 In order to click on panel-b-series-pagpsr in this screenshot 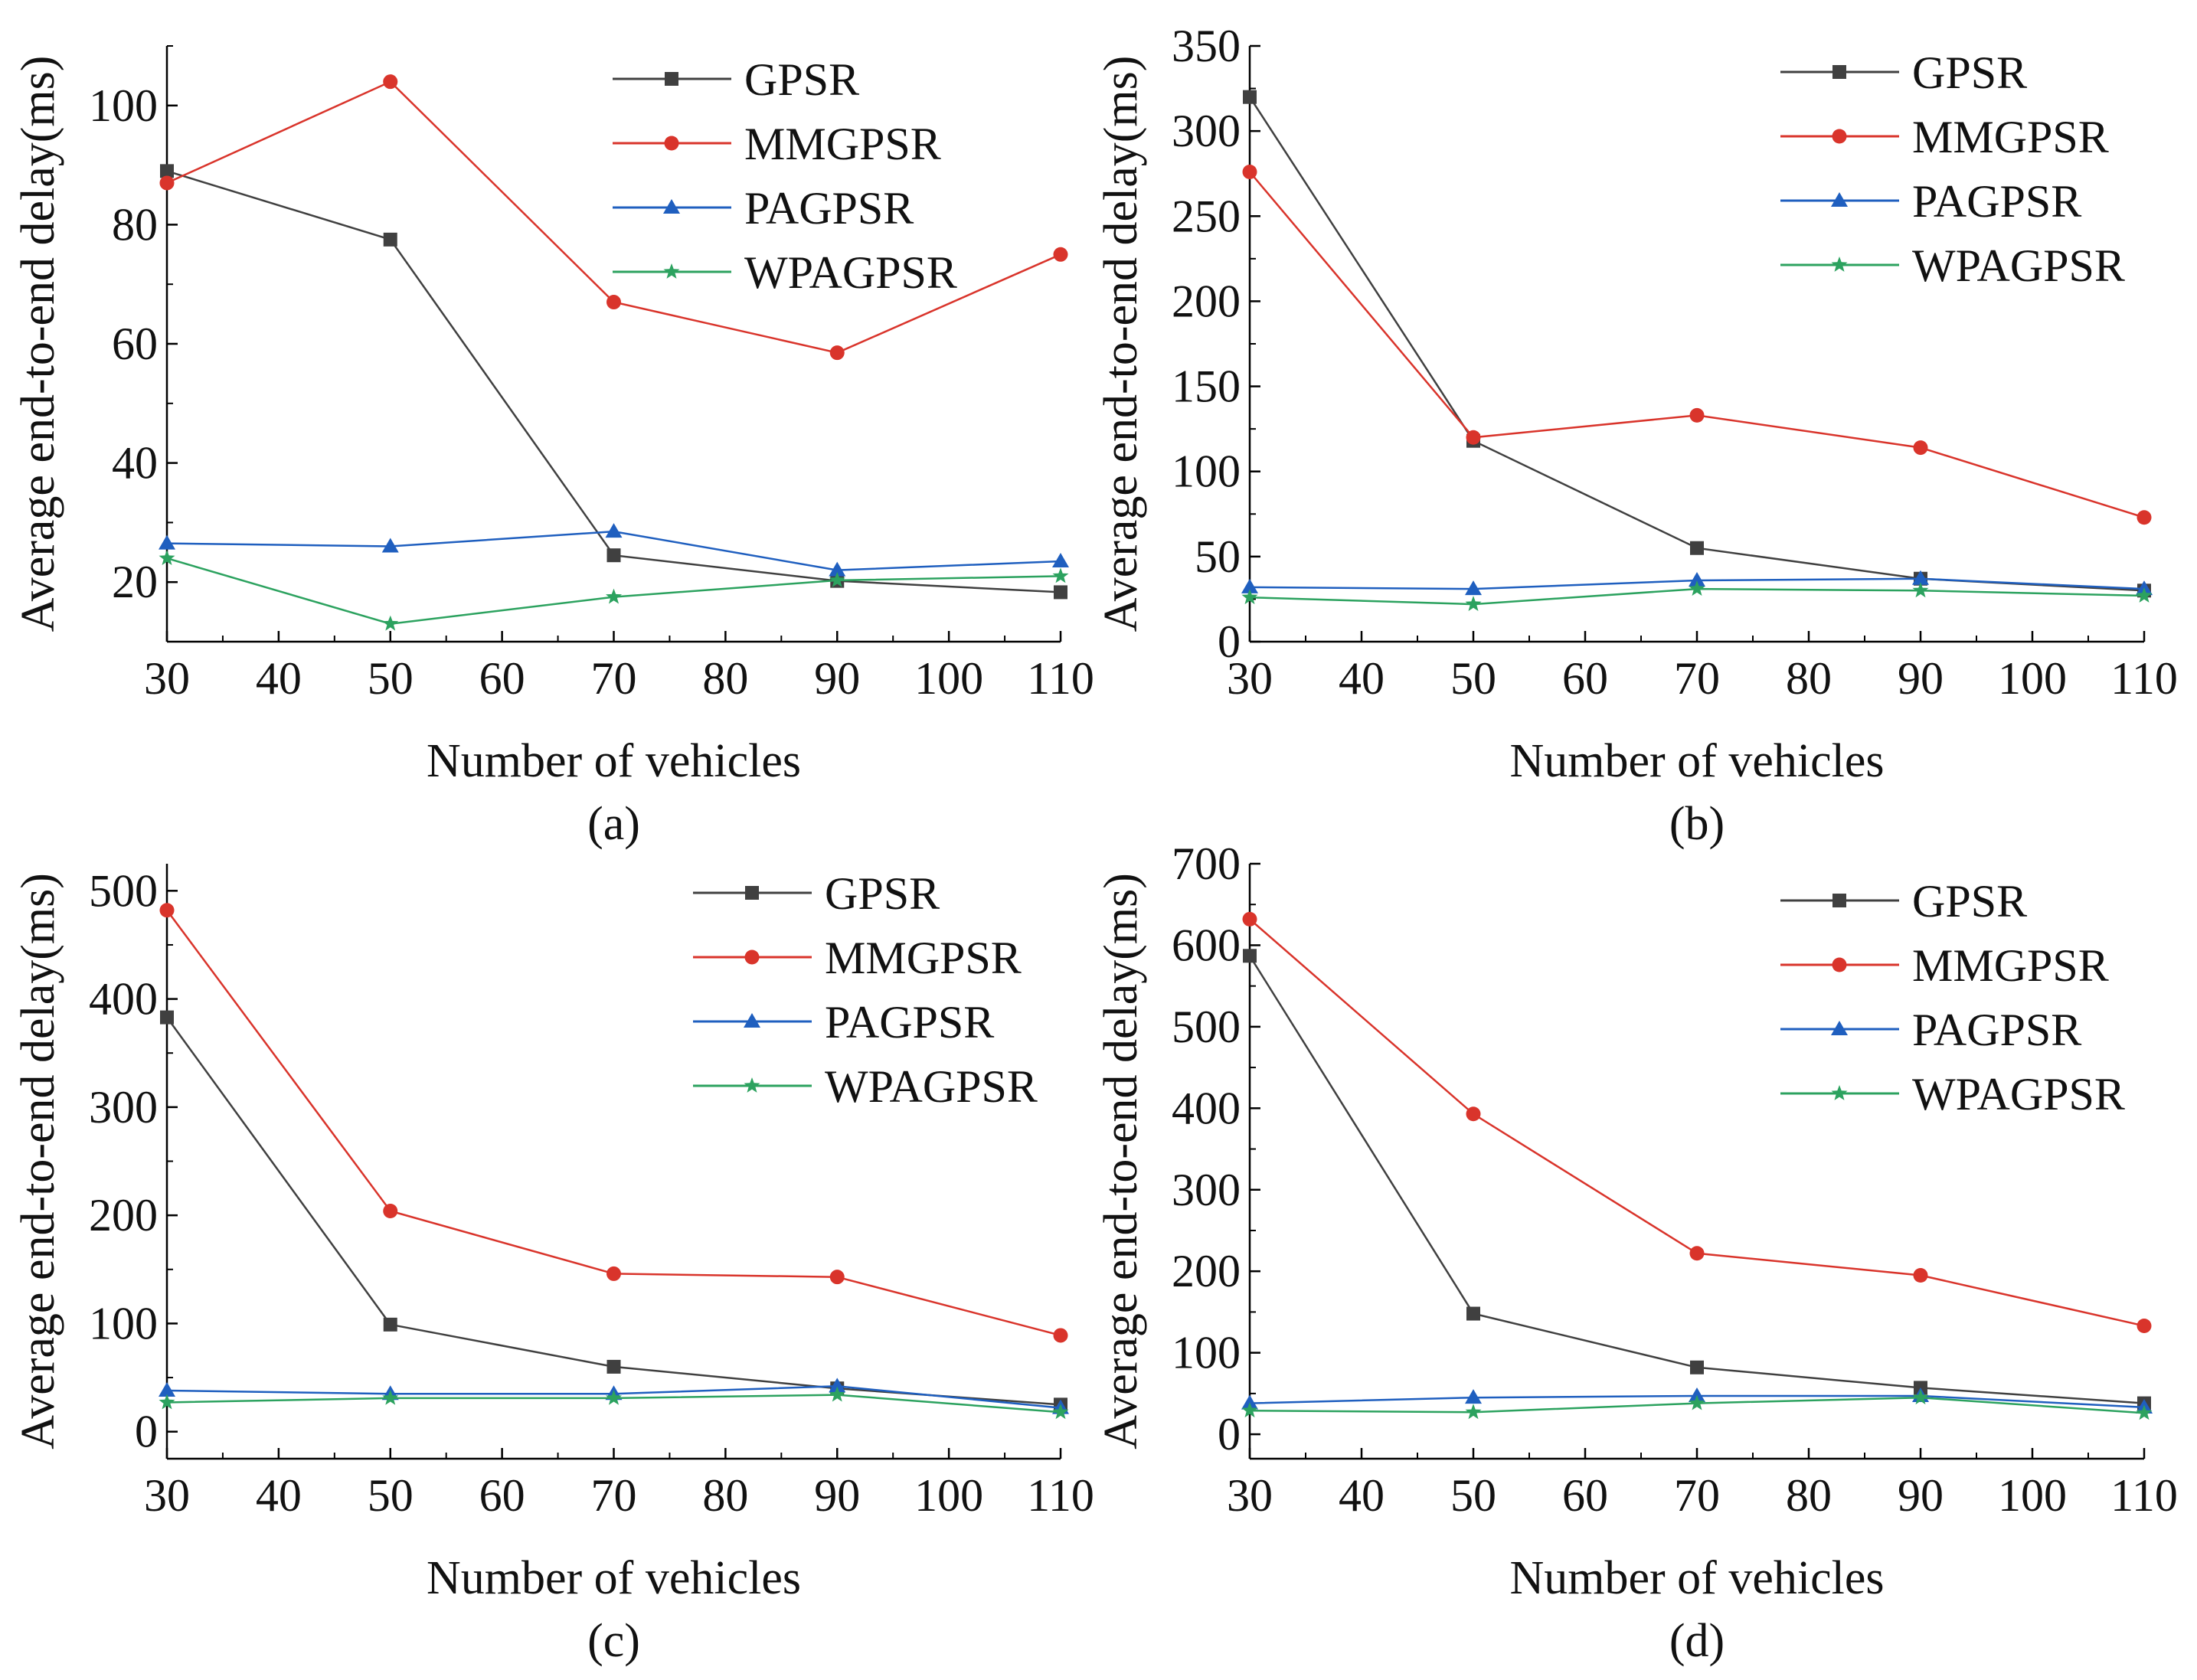, I will do `click(1697, 583)`.